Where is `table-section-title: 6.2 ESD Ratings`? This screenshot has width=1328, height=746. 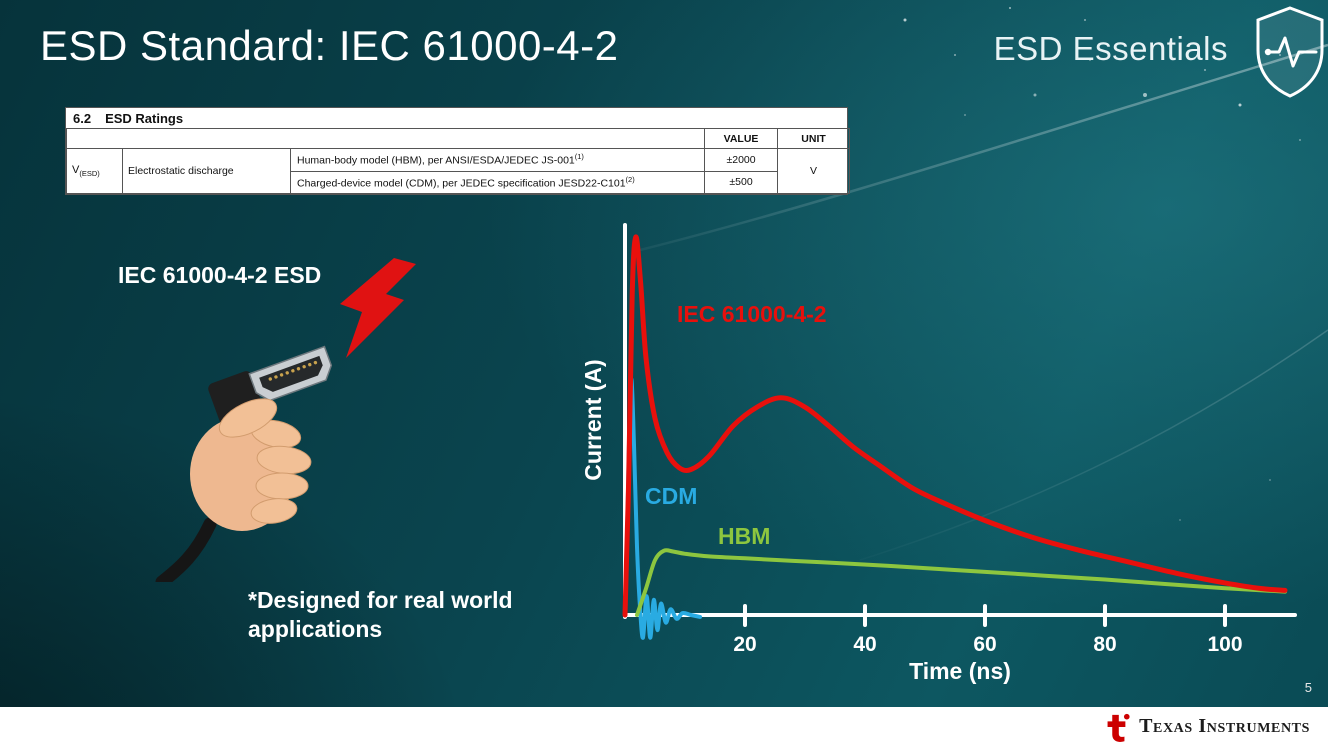 table-section-title: 6.2 ESD Ratings is located at coordinates (456, 118).